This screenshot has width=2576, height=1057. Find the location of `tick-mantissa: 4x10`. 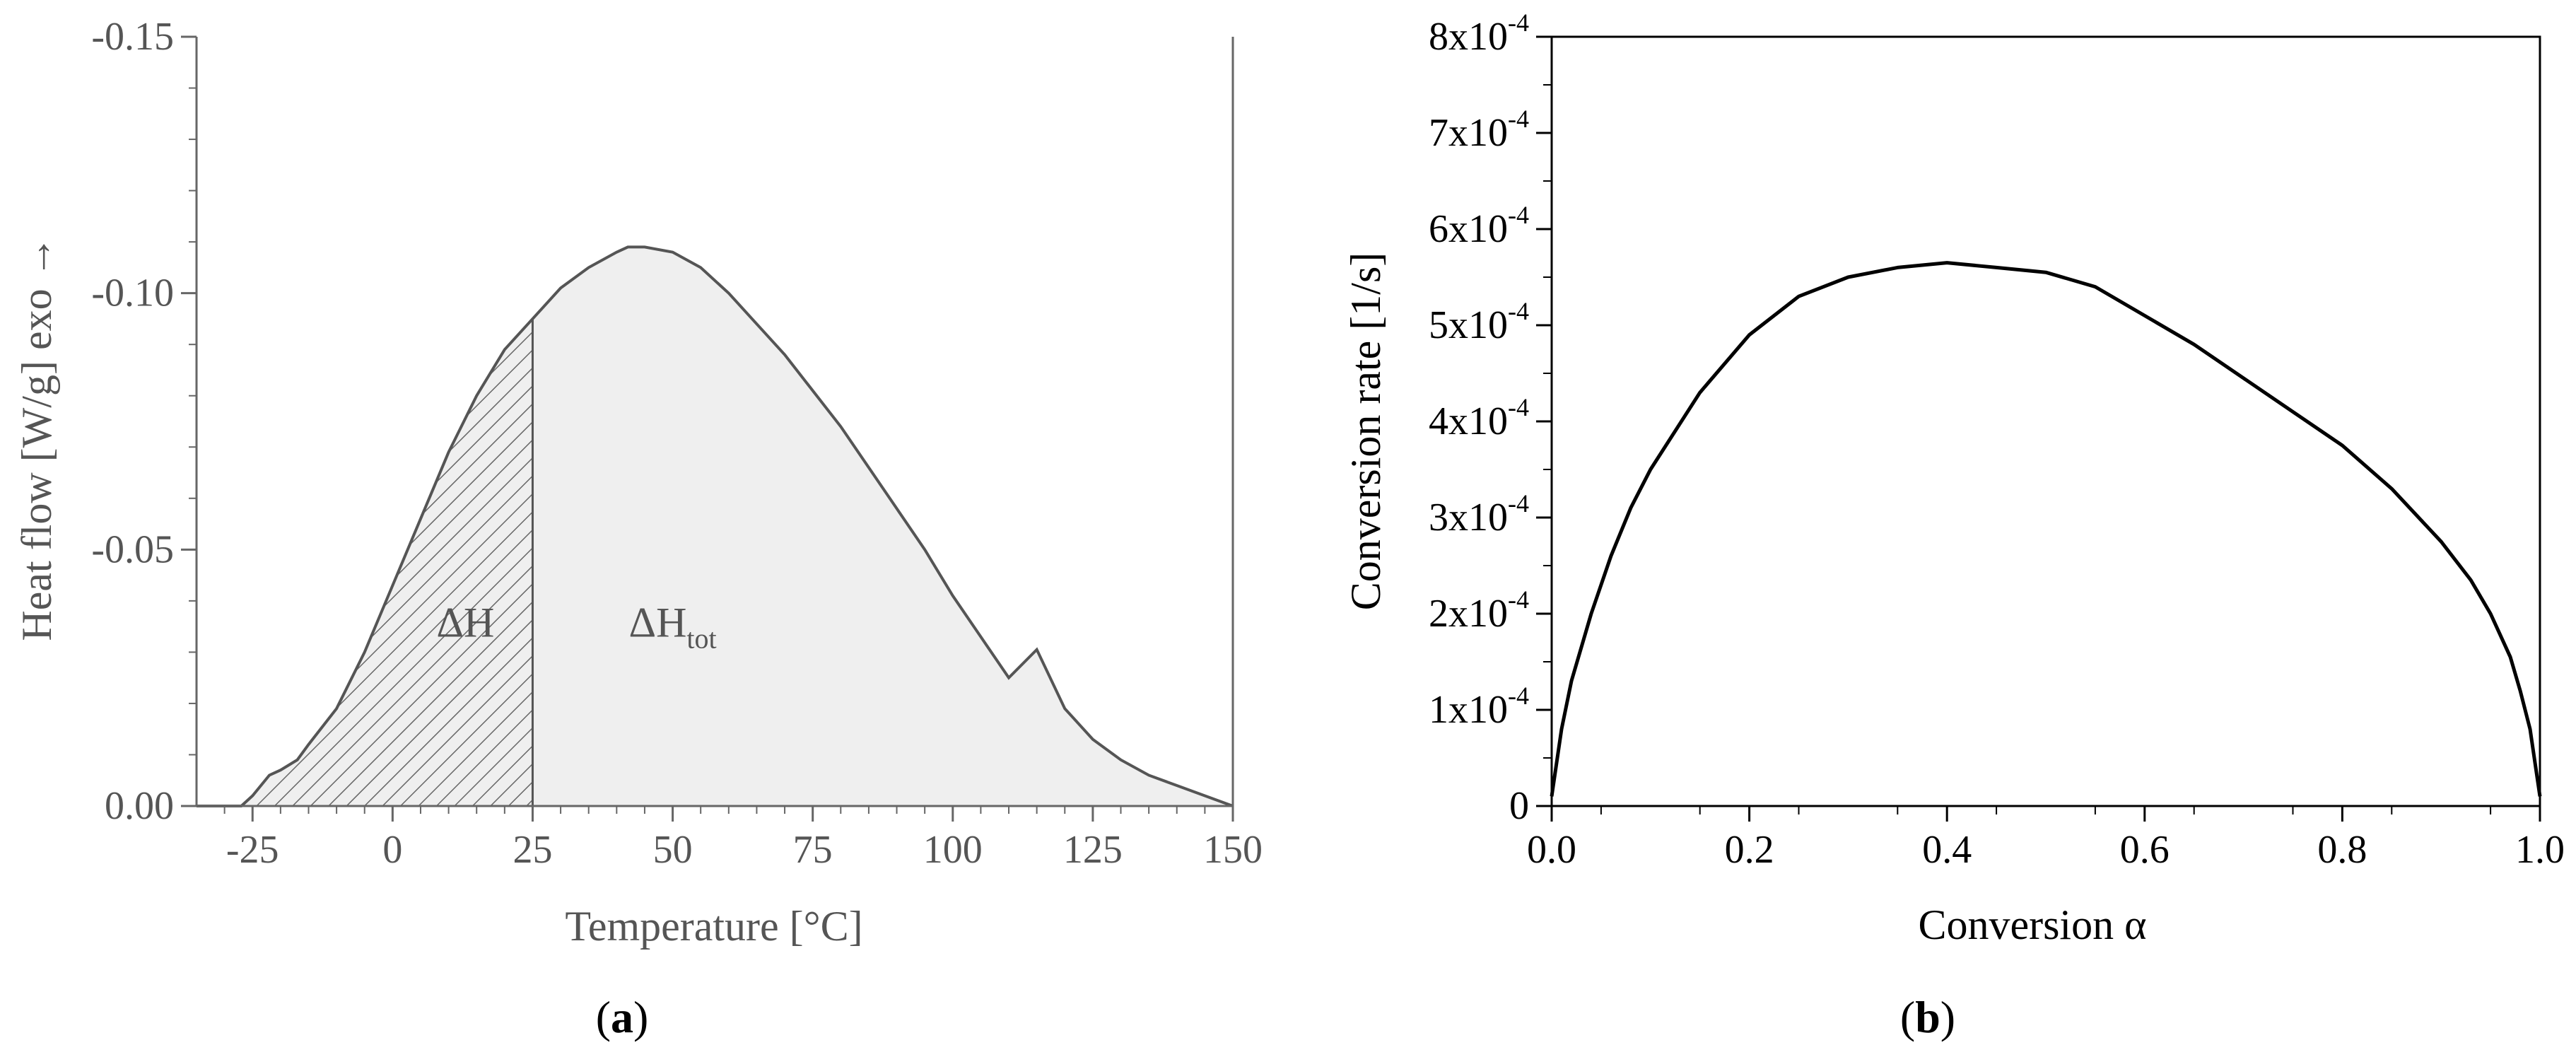

tick-mantissa: 4x10 is located at coordinates (1469, 421).